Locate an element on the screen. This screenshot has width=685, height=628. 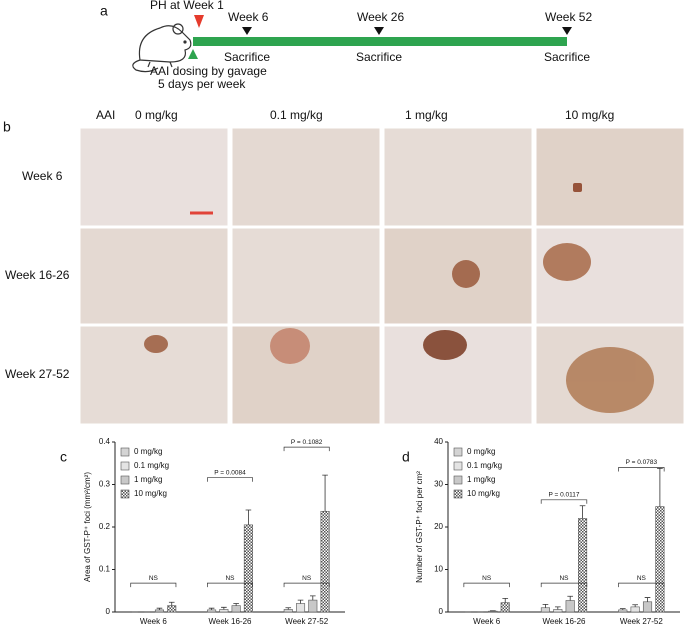
row-label: Week 16-26 is located at coordinates (37, 275).